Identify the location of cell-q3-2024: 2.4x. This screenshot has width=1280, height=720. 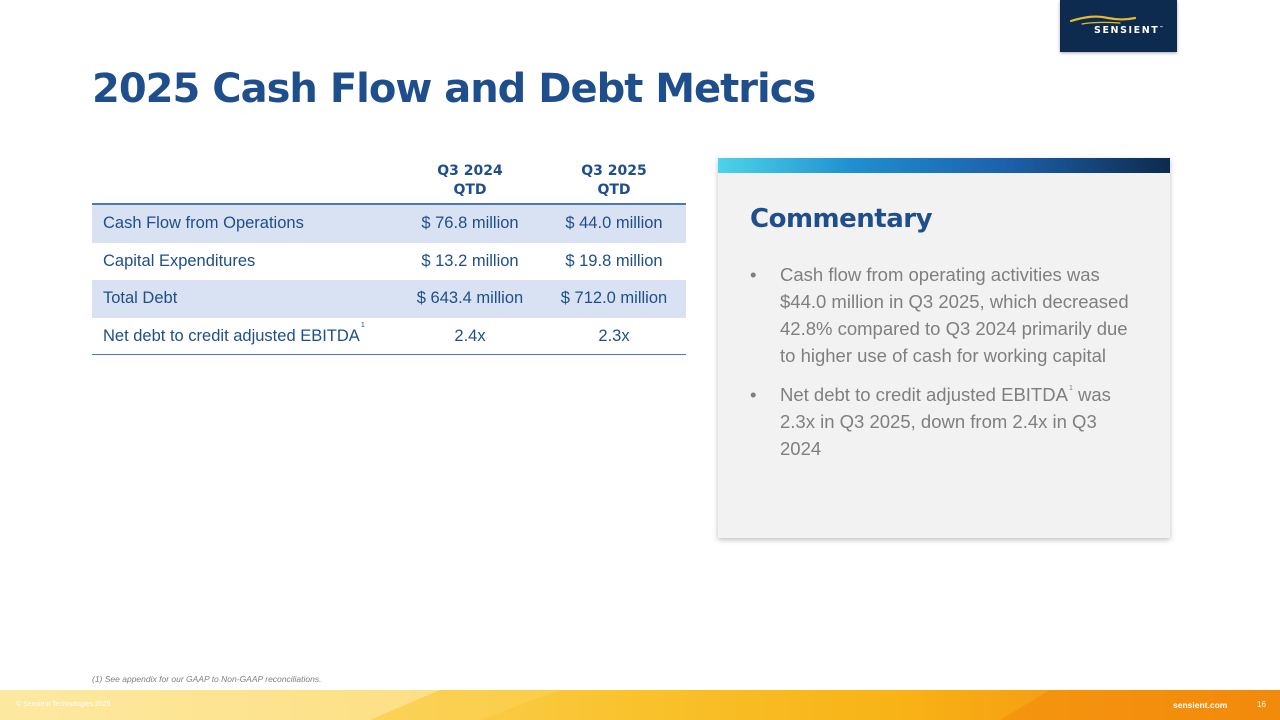
(470, 335).